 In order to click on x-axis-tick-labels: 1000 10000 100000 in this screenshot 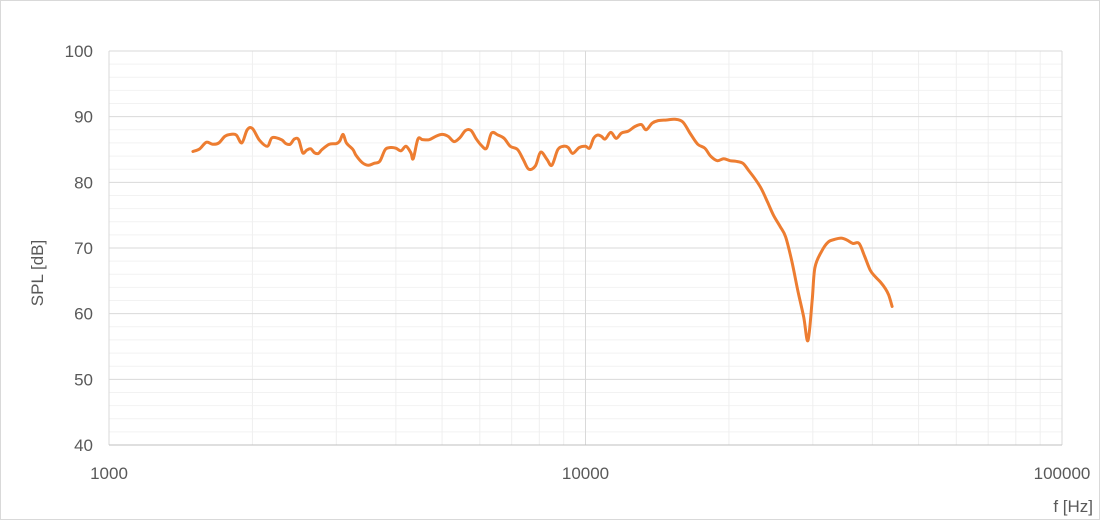, I will do `click(590, 473)`.